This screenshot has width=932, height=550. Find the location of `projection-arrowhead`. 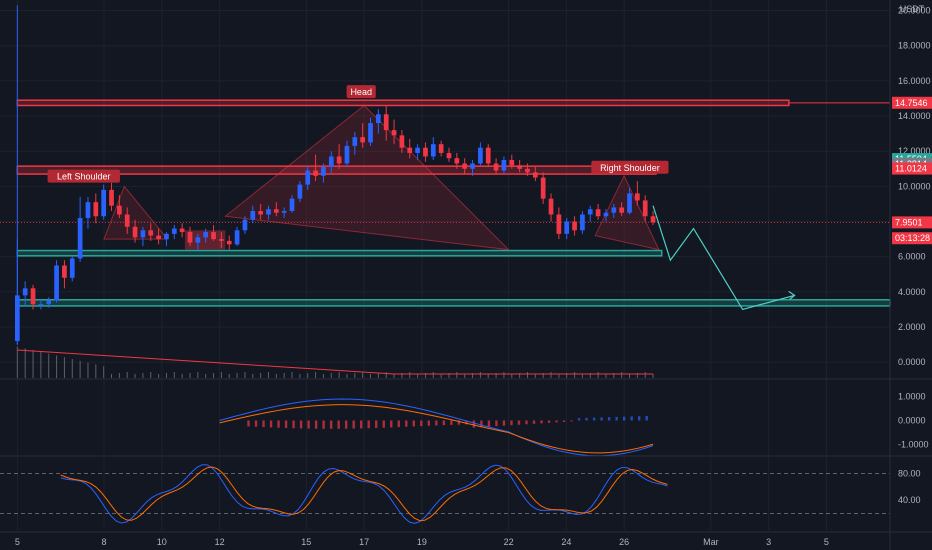

projection-arrowhead is located at coordinates (792, 295).